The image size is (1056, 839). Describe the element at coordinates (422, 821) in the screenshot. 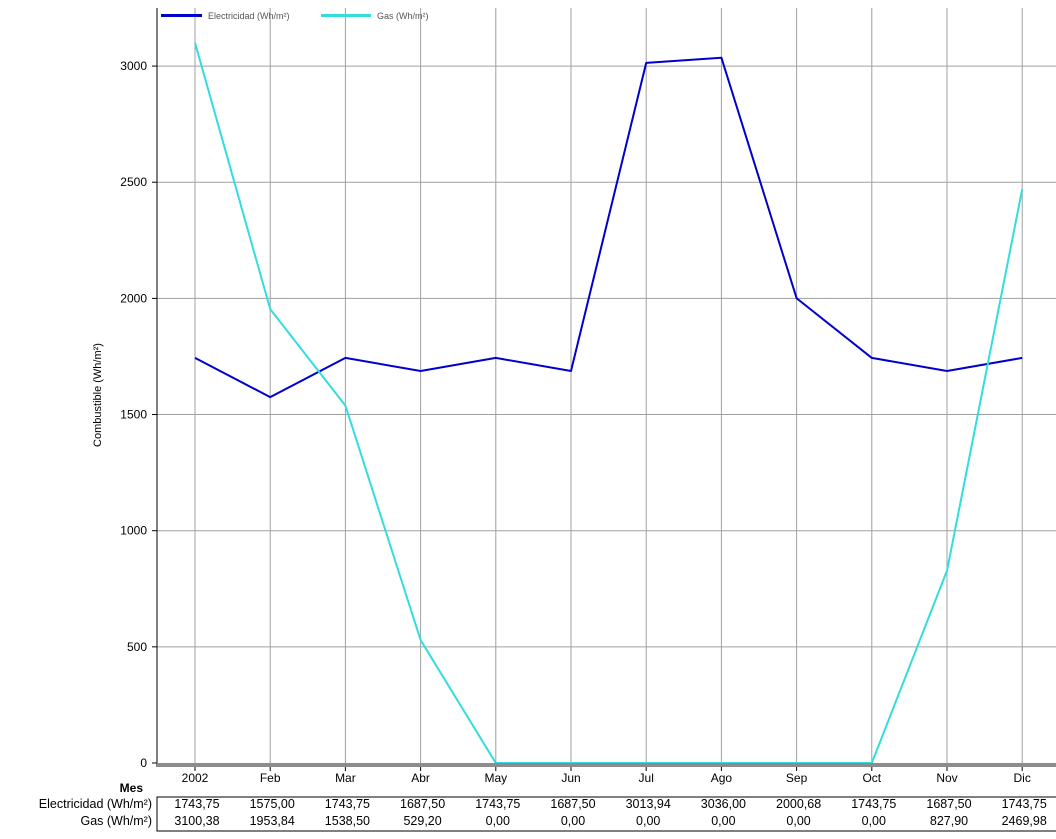

I see `table-cell: 529,20` at that location.